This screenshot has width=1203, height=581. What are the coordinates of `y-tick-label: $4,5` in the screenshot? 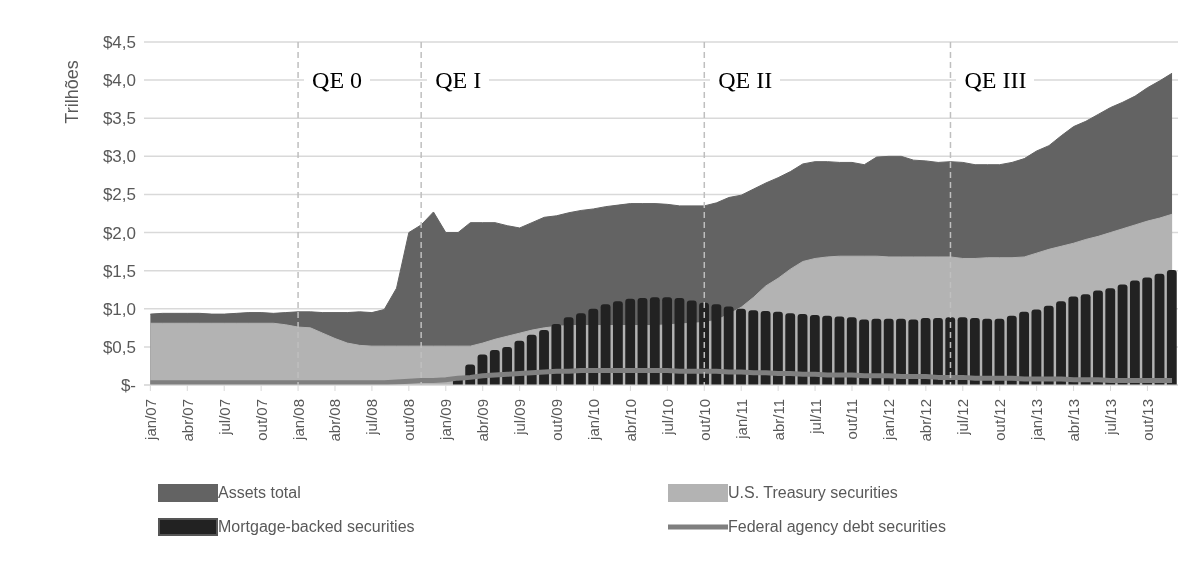 It's located at (119, 43).